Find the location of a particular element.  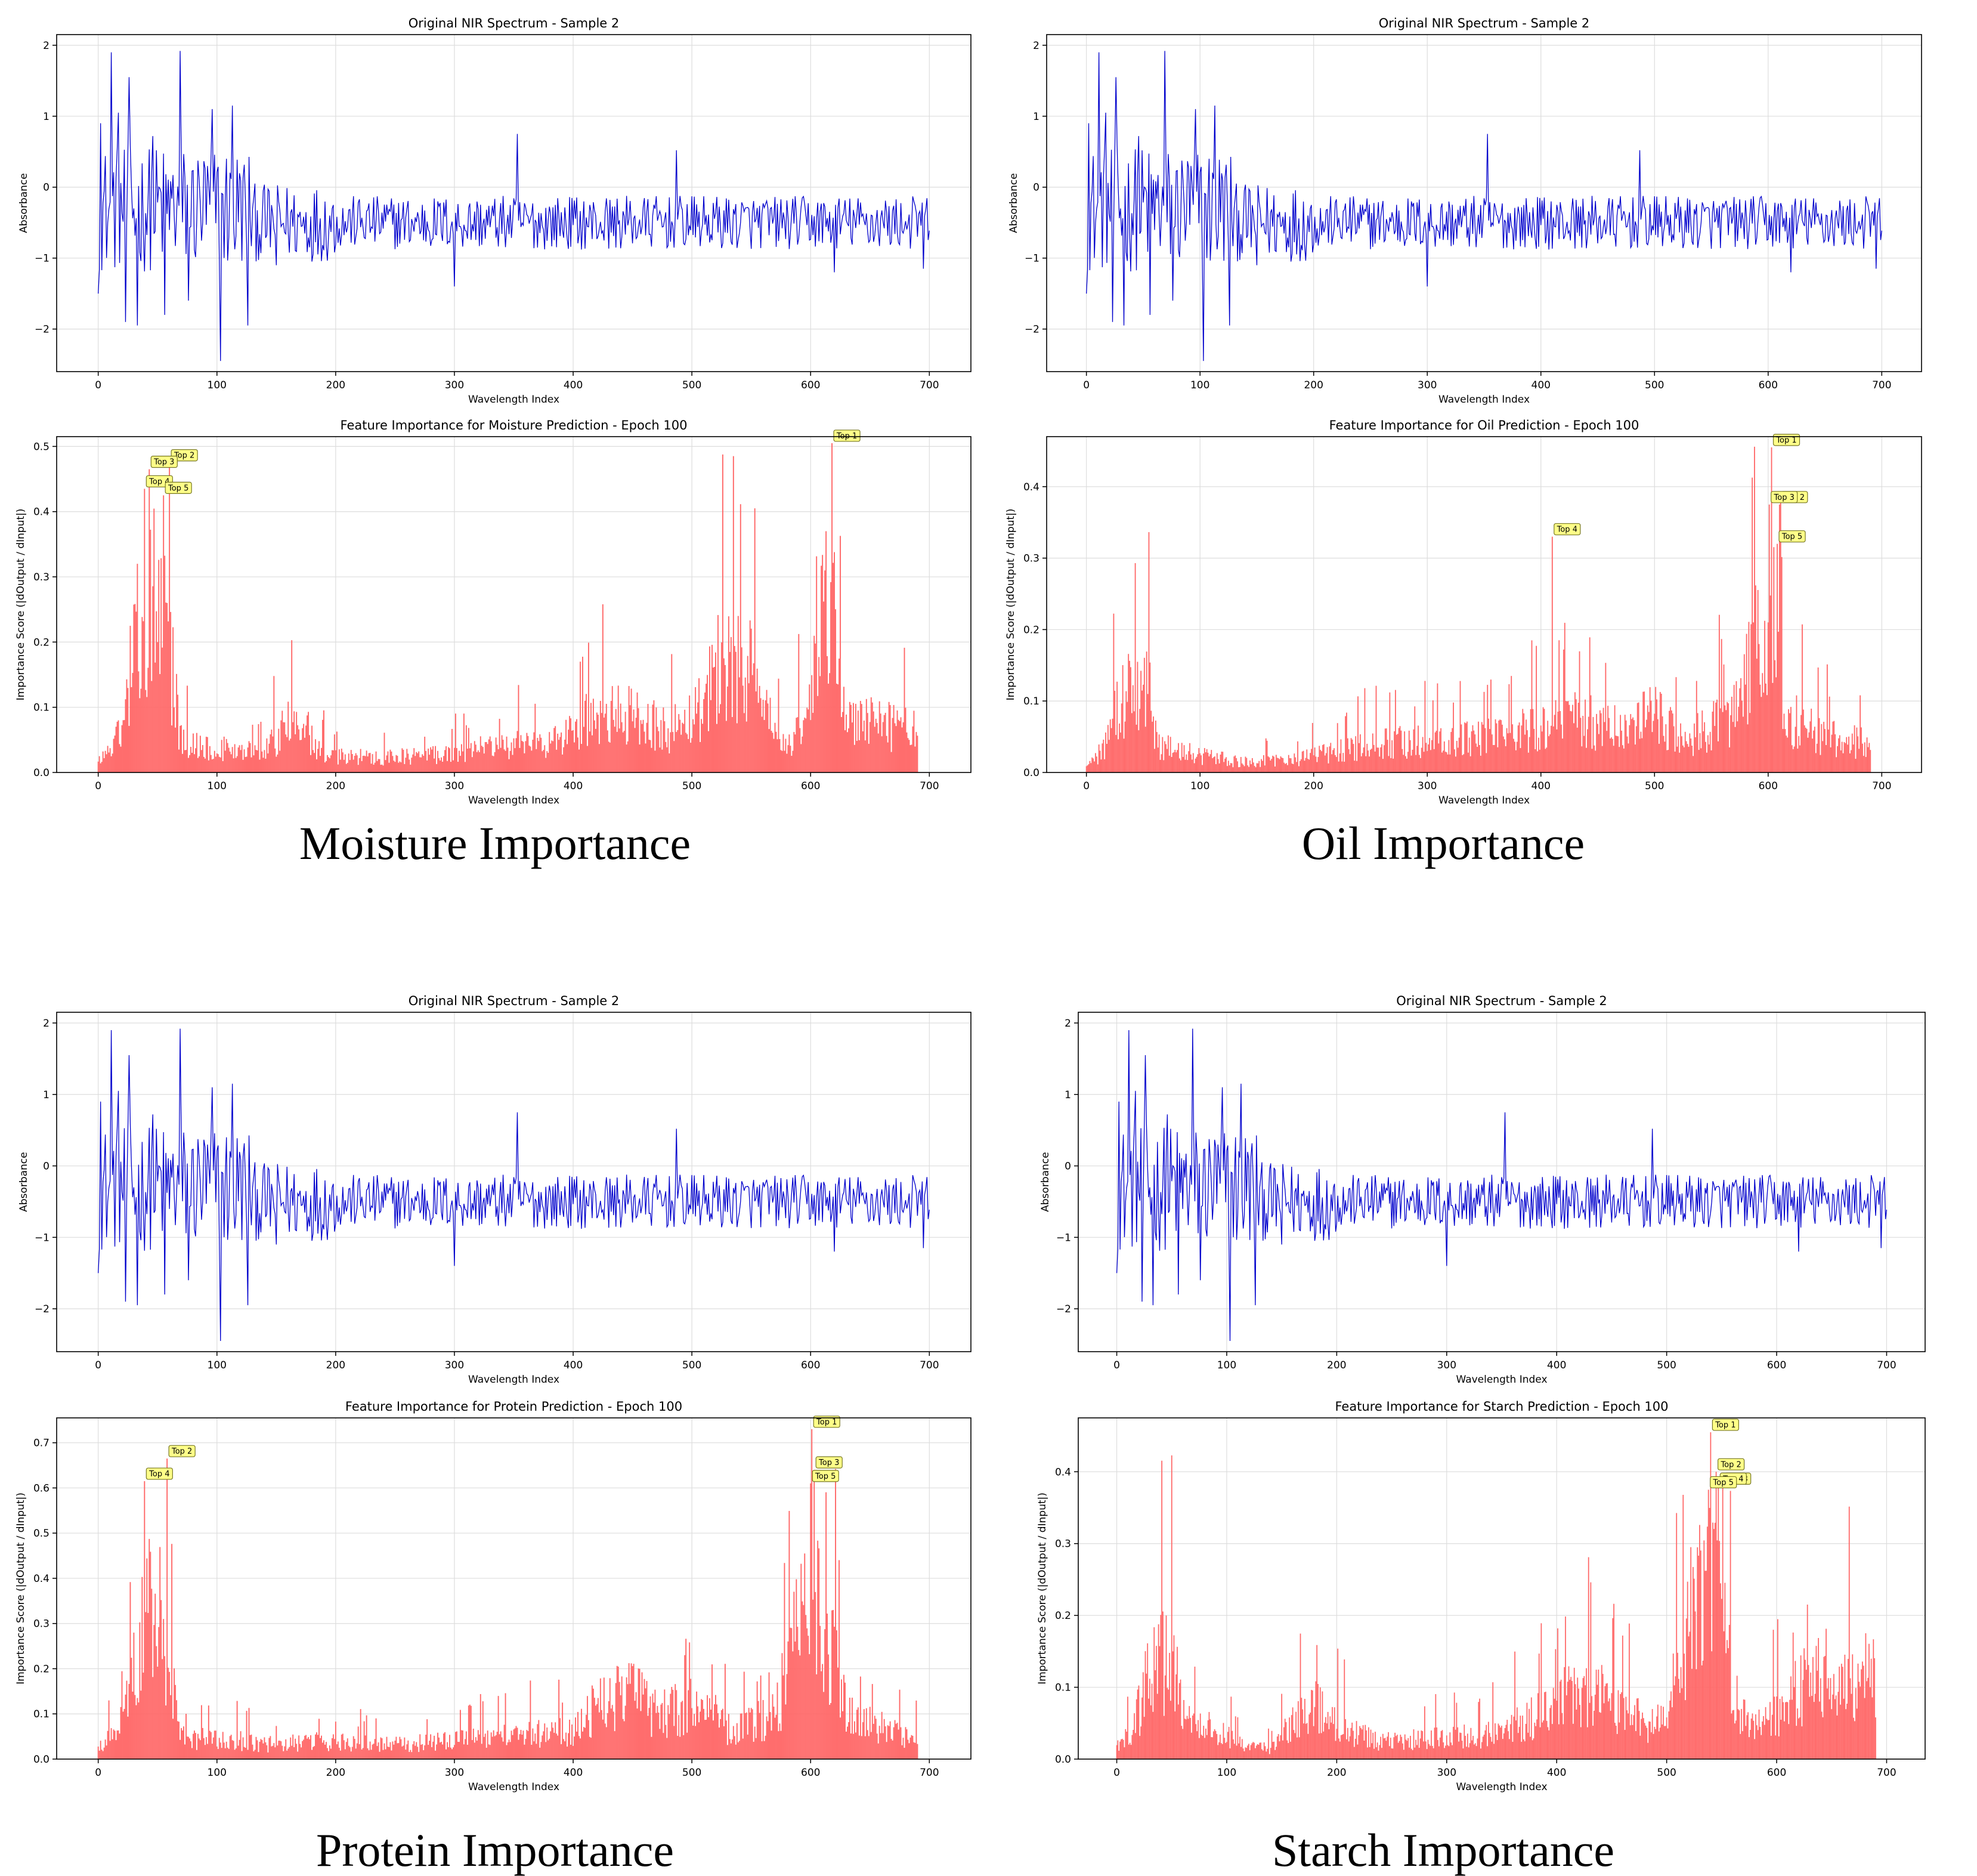

spectrum-protein-ytick-label-3: 1 is located at coordinates (46, 1095).